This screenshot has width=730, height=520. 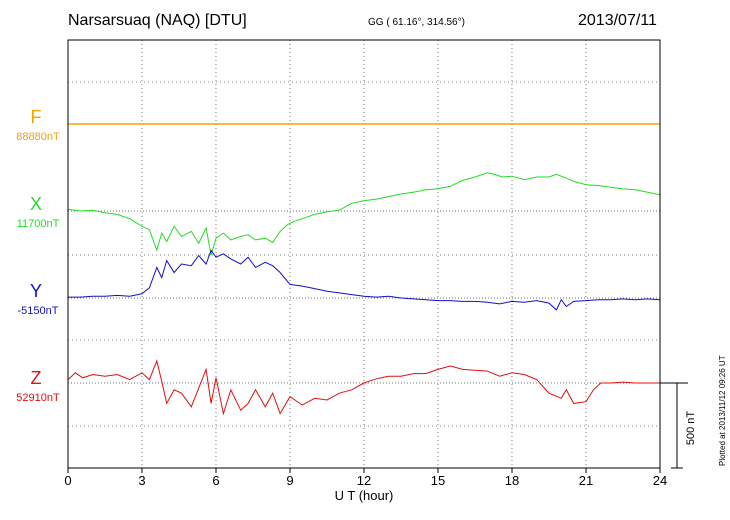 I want to click on coordinates: GG ( 61.16°, 314.56°), so click(x=416, y=22).